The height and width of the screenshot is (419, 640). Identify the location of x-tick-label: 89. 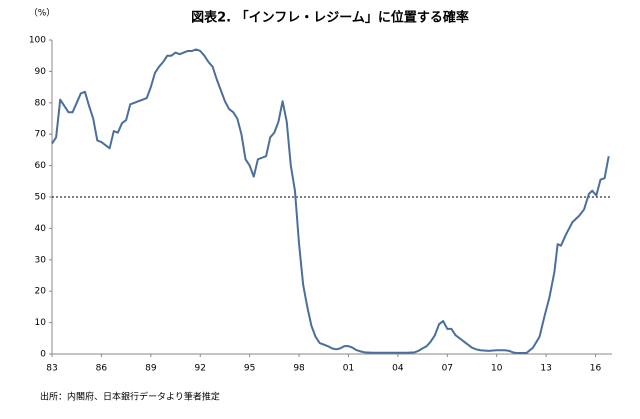
(151, 369).